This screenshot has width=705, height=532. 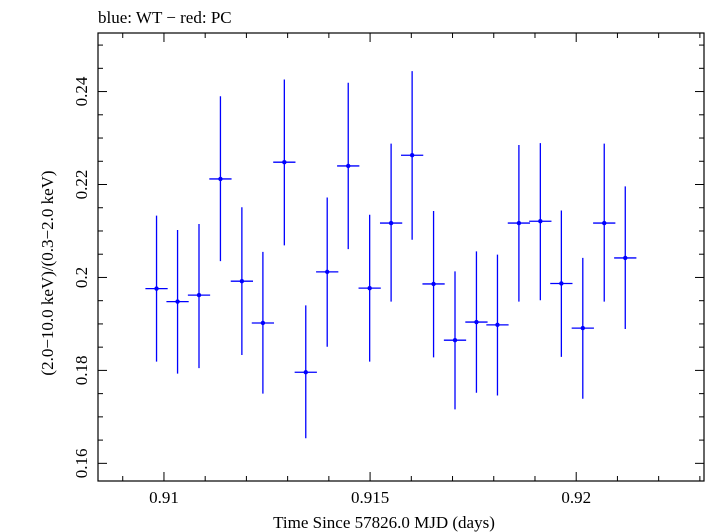 I want to click on y-tick-label: 0.22, so click(x=81, y=185).